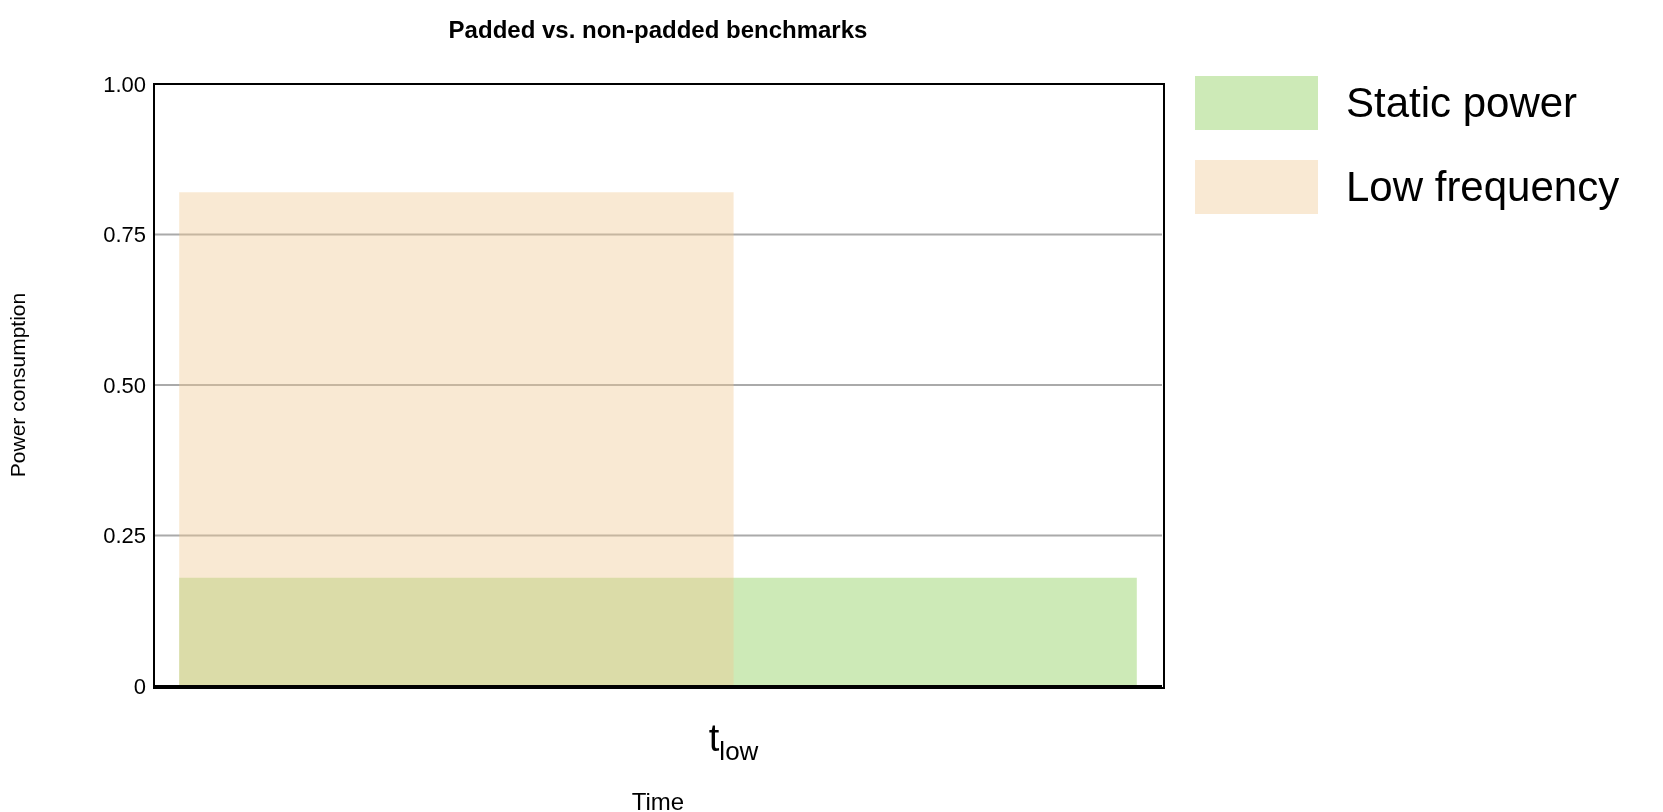 Image resolution: width=1663 pixels, height=812 pixels. Describe the element at coordinates (124, 385) in the screenshot. I see `y-tick-label: 0.50` at that location.